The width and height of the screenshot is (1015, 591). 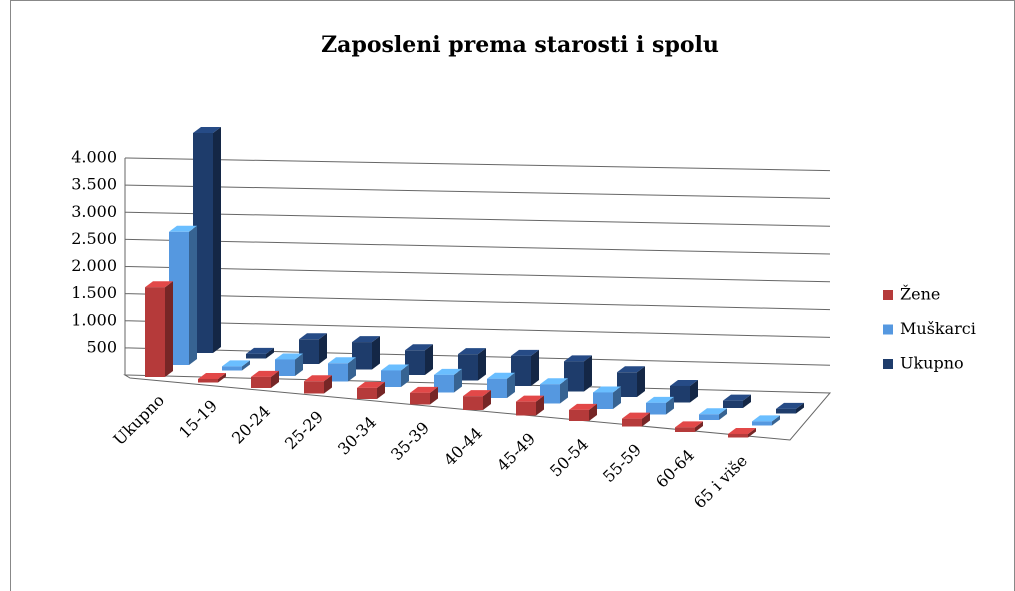 What do you see at coordinates (94, 211) in the screenshot?
I see `y-tick-label: 3.000` at bounding box center [94, 211].